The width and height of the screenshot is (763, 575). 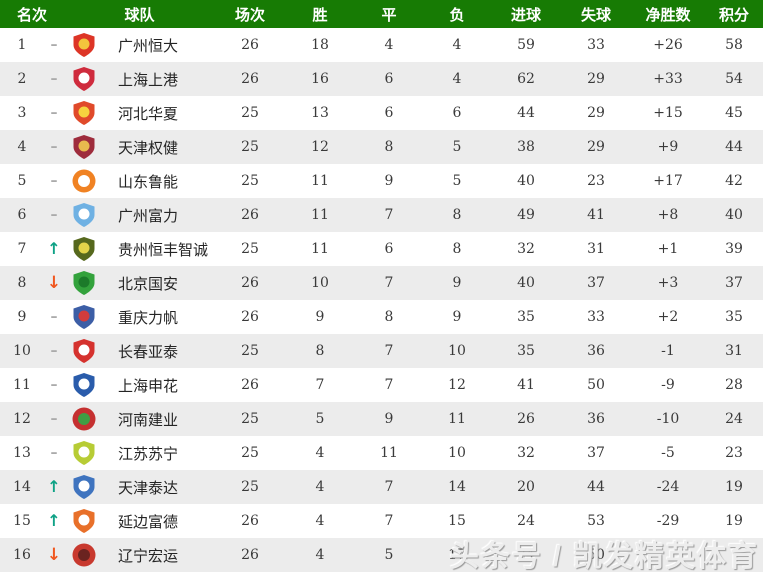 I want to click on cell-gd: +9, so click(x=668, y=147).